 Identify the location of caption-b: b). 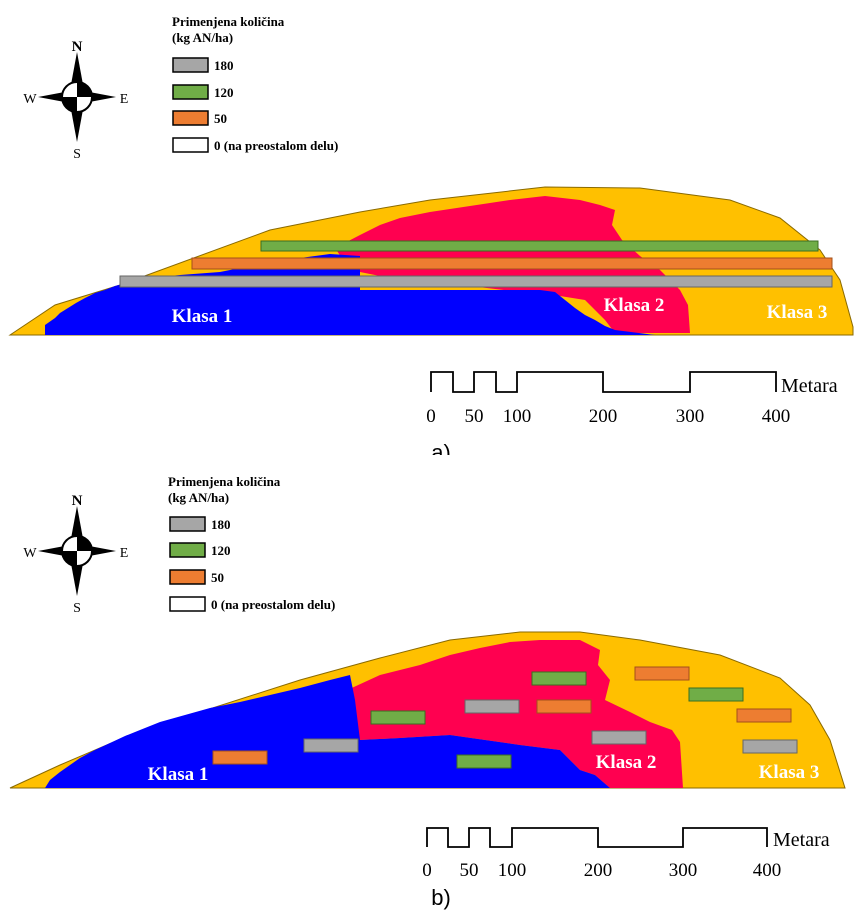
(441, 897).